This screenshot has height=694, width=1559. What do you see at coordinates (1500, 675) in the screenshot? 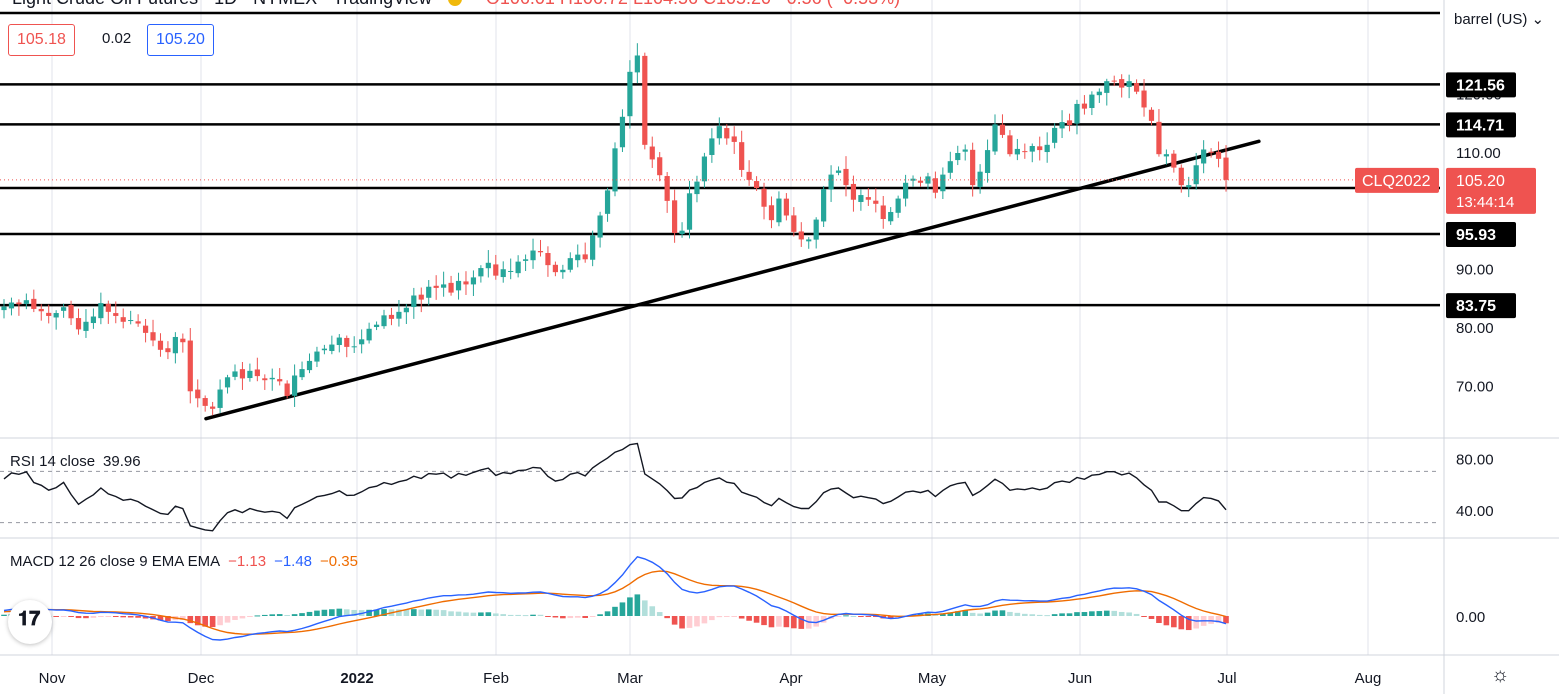
I see `gear-icon: ☼` at bounding box center [1500, 675].